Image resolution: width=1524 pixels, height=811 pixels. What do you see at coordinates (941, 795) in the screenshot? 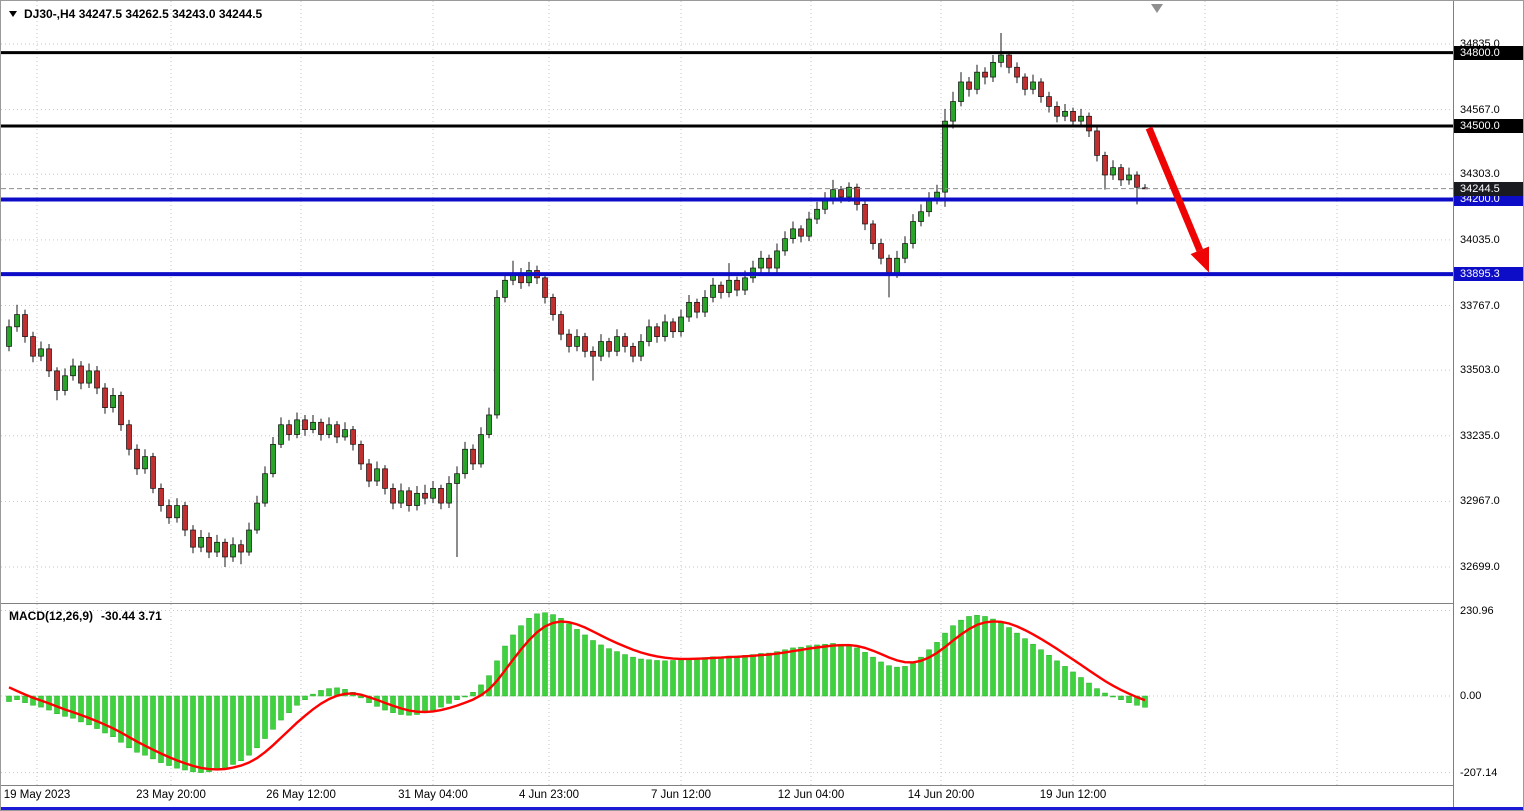
I see `time-axis-label: 14 Jun 20:00` at bounding box center [941, 795].